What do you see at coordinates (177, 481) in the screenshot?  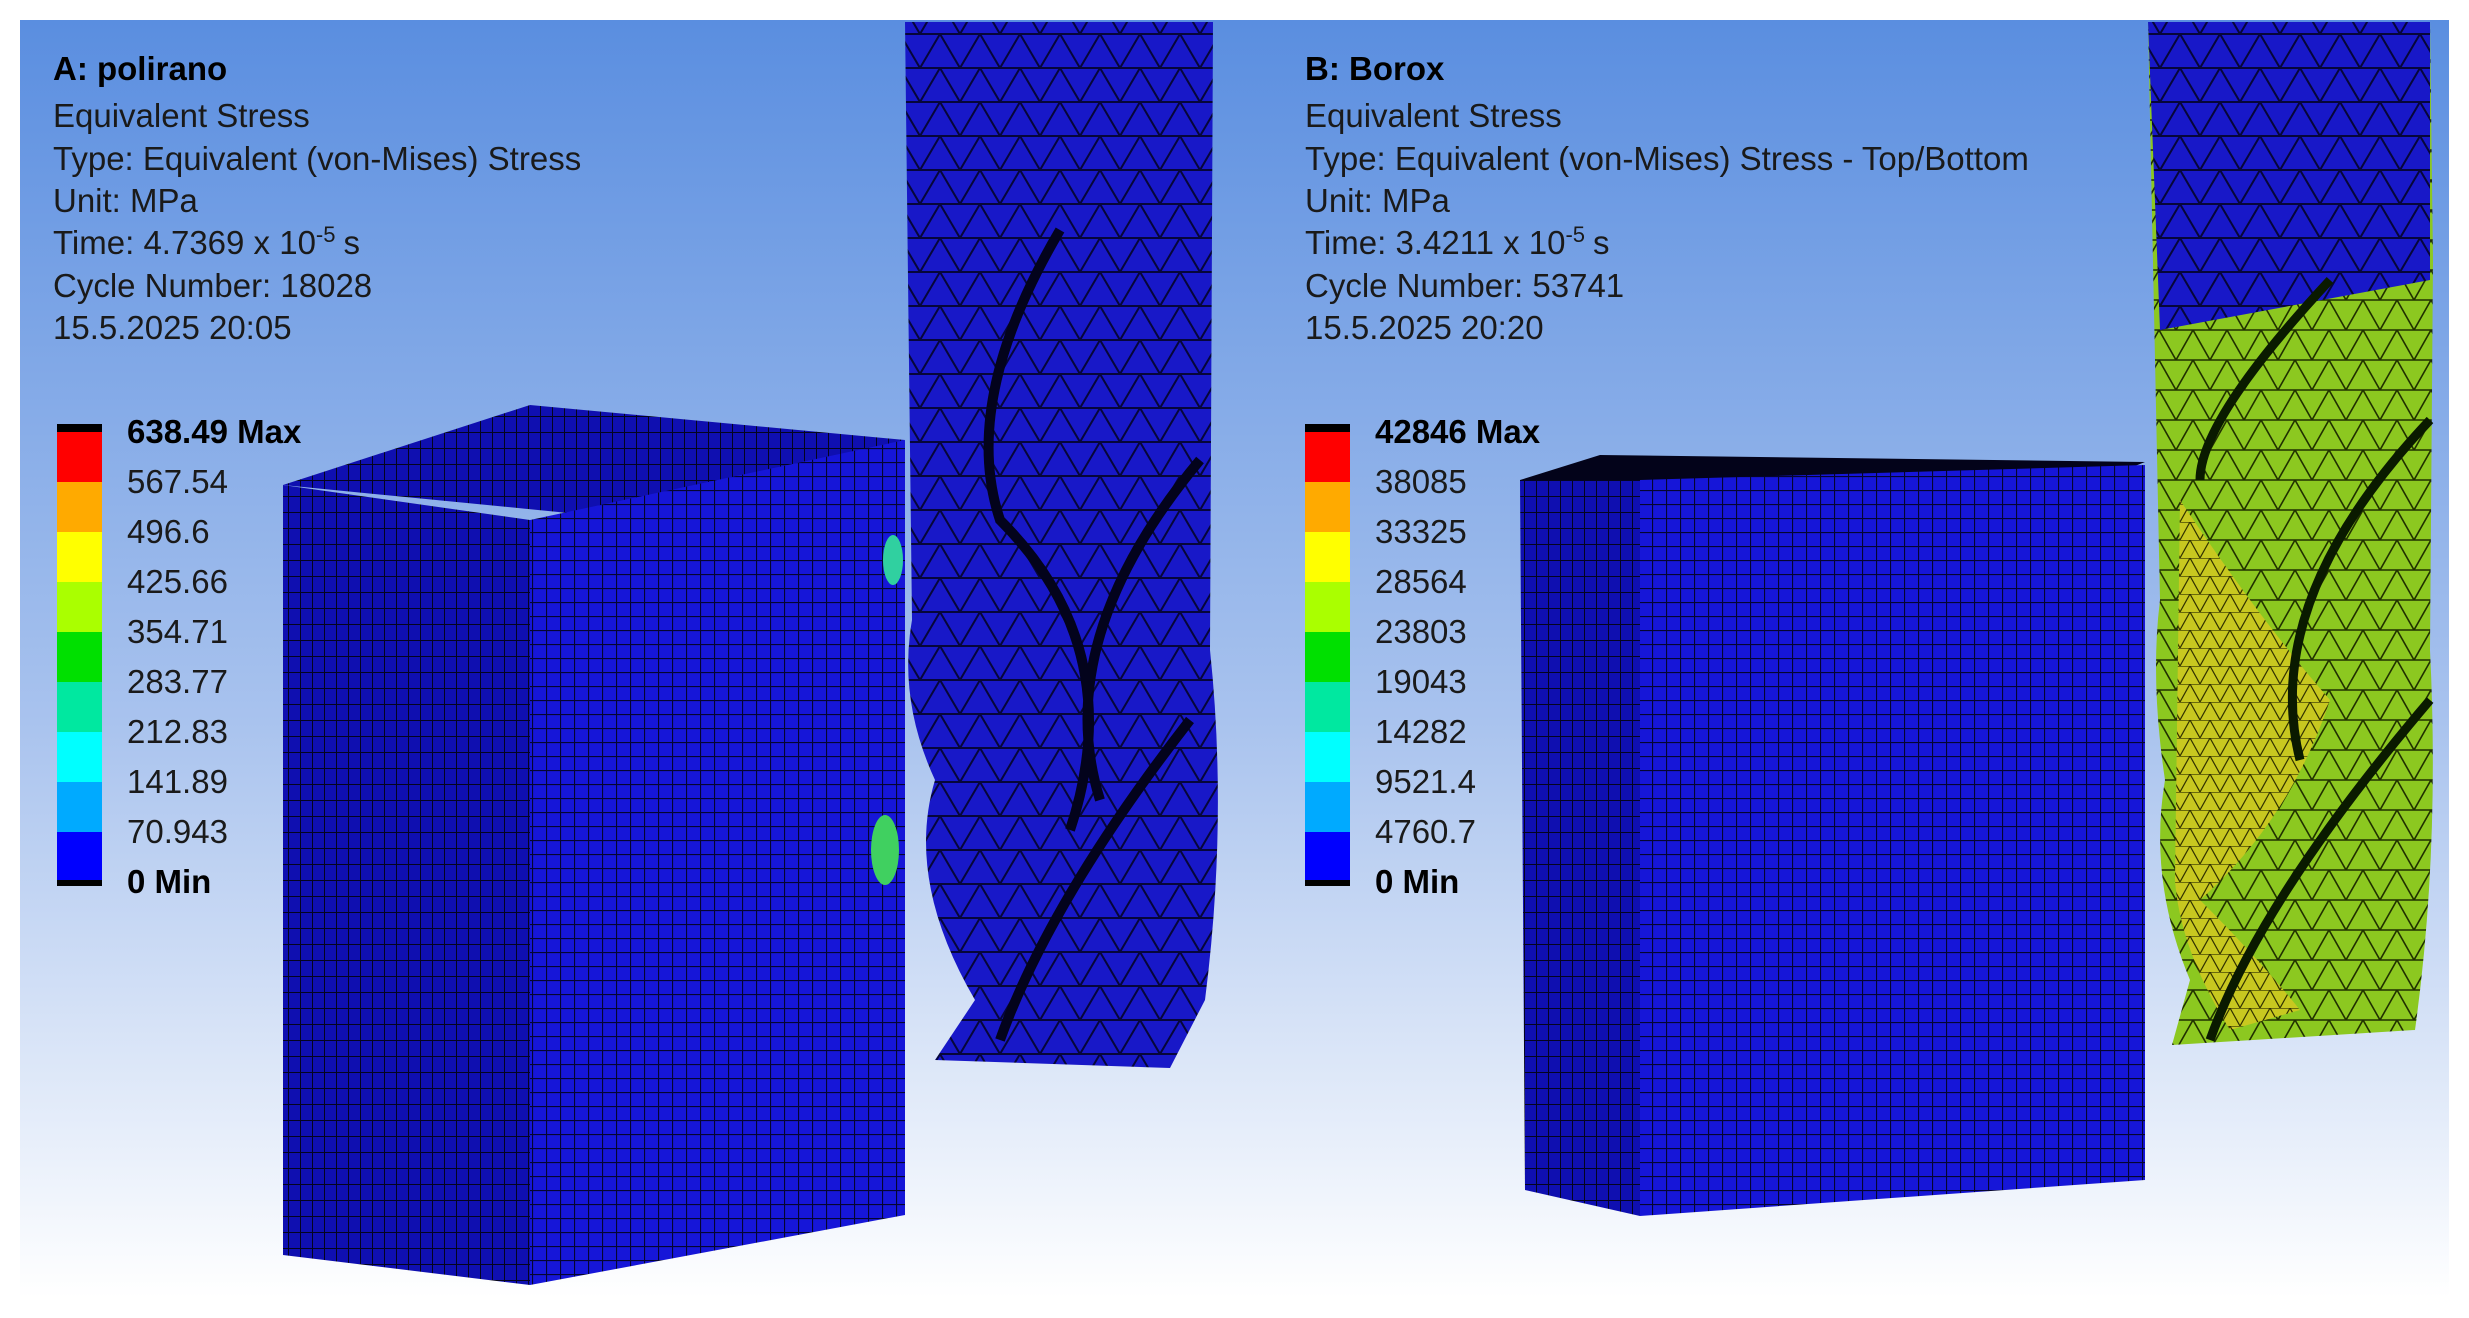 I see `legend-label: 567.54` at bounding box center [177, 481].